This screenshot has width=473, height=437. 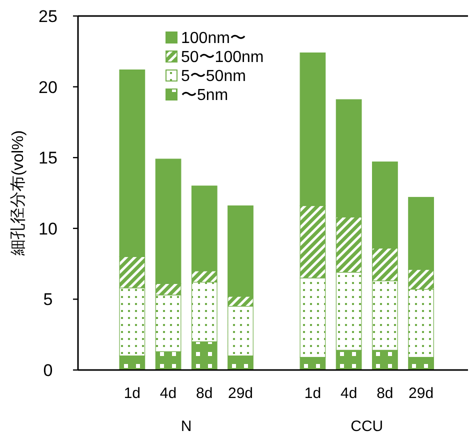 I want to click on text: CCU, so click(x=367, y=426).